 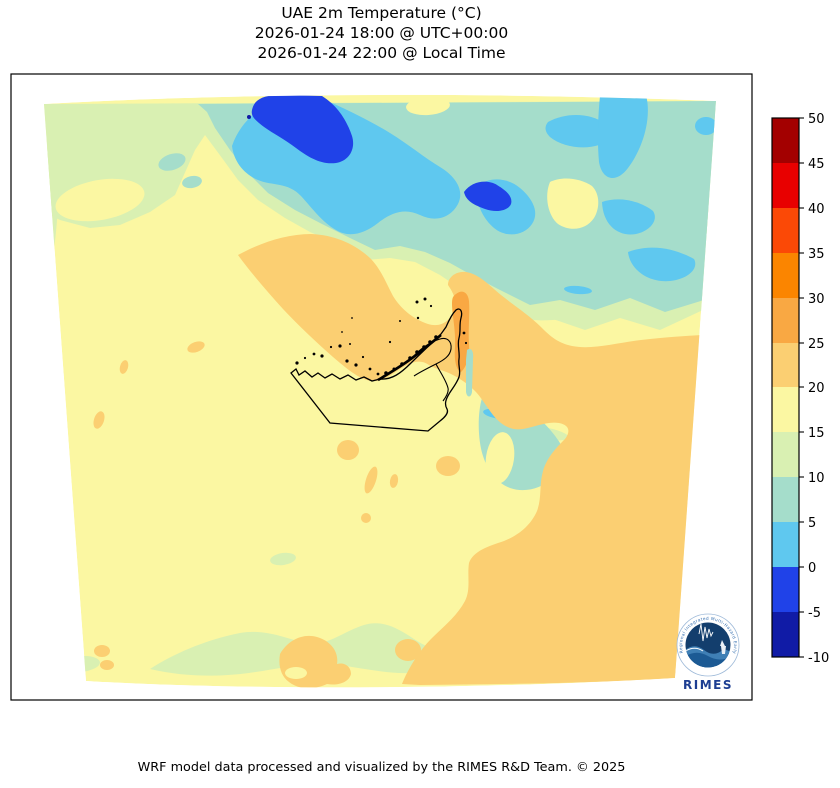 What do you see at coordinates (812, 523) in the screenshot?
I see `colorbar-label: 5` at bounding box center [812, 523].